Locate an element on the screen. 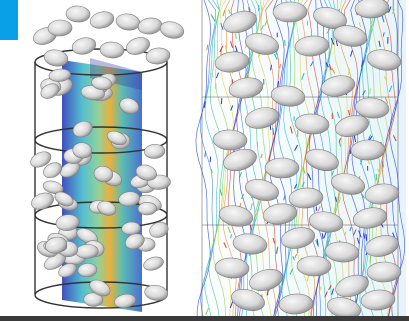 This screenshot has height=321, width=409. bottom-border is located at coordinates (204, 318).